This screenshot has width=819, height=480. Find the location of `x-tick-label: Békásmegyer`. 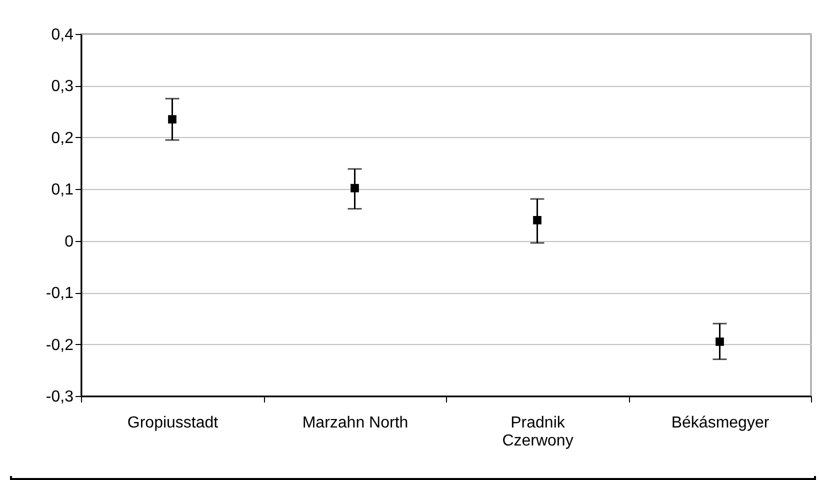

x-tick-label: Békásmegyer is located at coordinates (720, 423).